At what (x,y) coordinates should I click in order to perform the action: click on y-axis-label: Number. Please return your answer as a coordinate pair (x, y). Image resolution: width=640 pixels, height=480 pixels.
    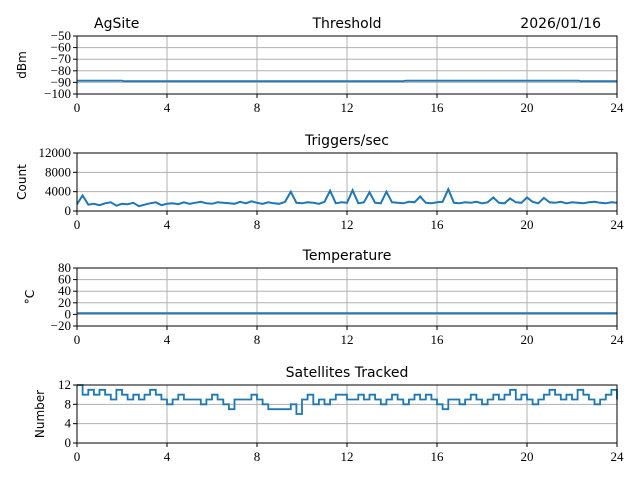
    Looking at the image, I should click on (40, 414).